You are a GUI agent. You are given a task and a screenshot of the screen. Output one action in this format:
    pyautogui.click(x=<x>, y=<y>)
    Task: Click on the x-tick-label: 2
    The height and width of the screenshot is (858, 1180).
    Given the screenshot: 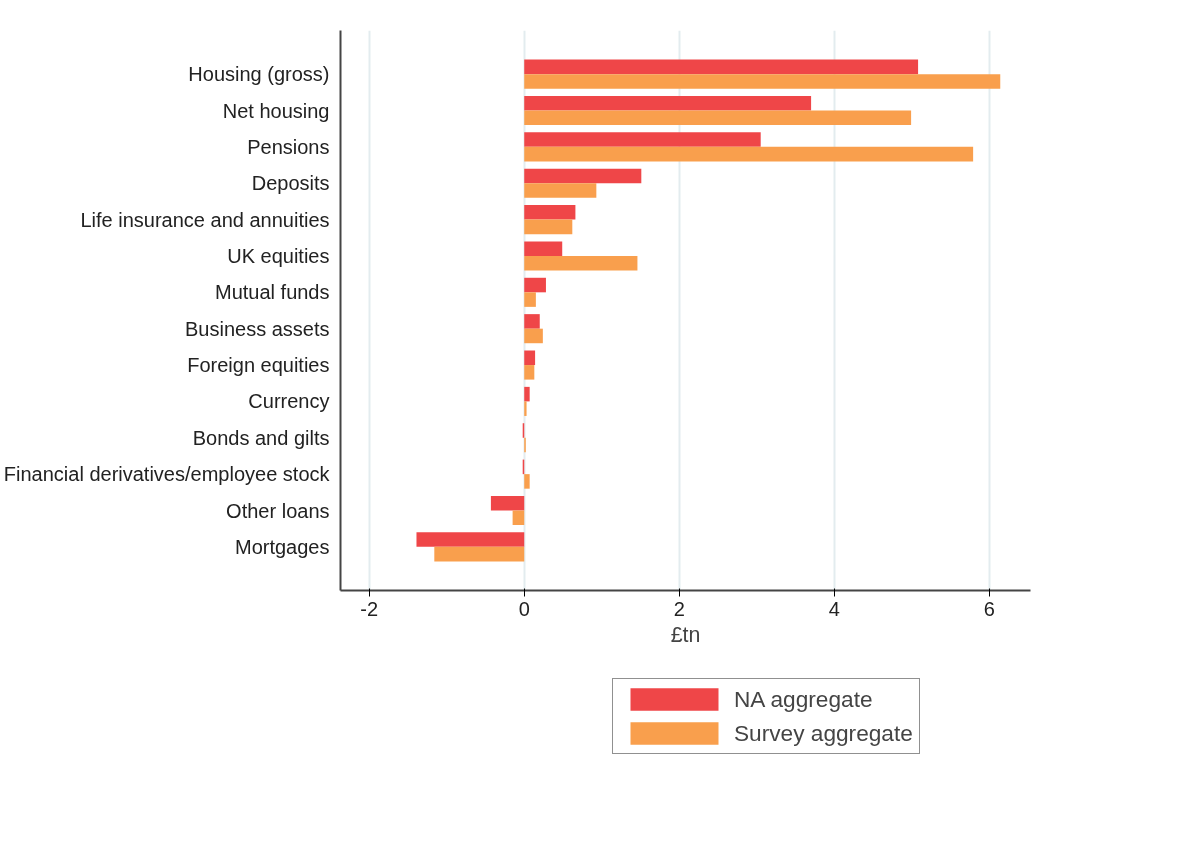 What is the action you would take?
    pyautogui.click(x=679, y=608)
    